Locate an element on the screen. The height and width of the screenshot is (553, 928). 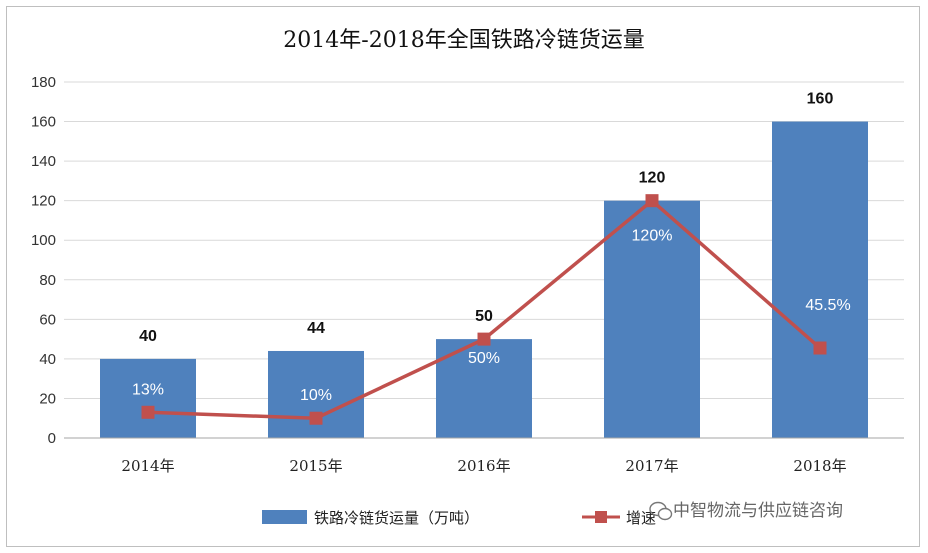
chart-title: 2014年-2018年全国铁路冷链货运量 is located at coordinates (463, 40).